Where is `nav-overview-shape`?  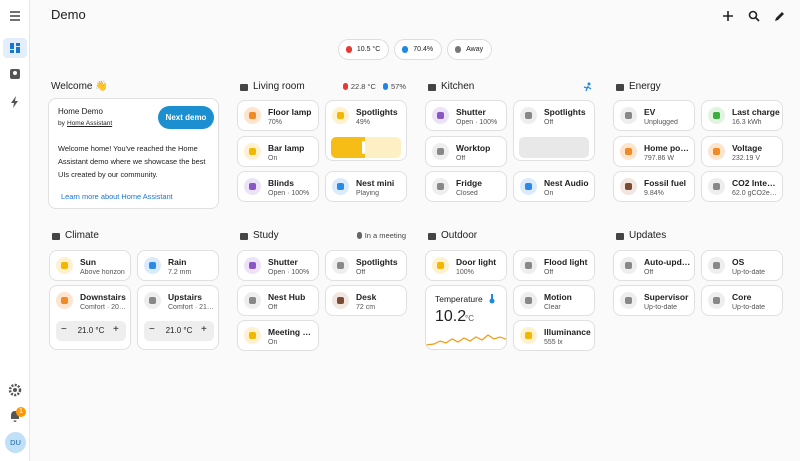
nav-overview-shape is located at coordinates (12, 46).